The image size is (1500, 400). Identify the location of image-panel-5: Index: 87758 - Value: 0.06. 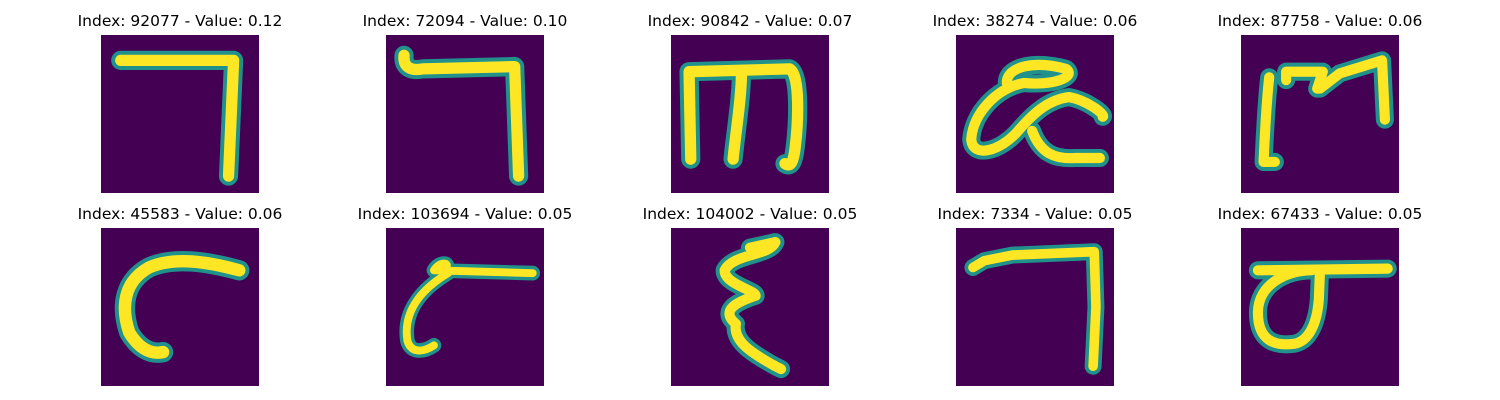
(1320, 105).